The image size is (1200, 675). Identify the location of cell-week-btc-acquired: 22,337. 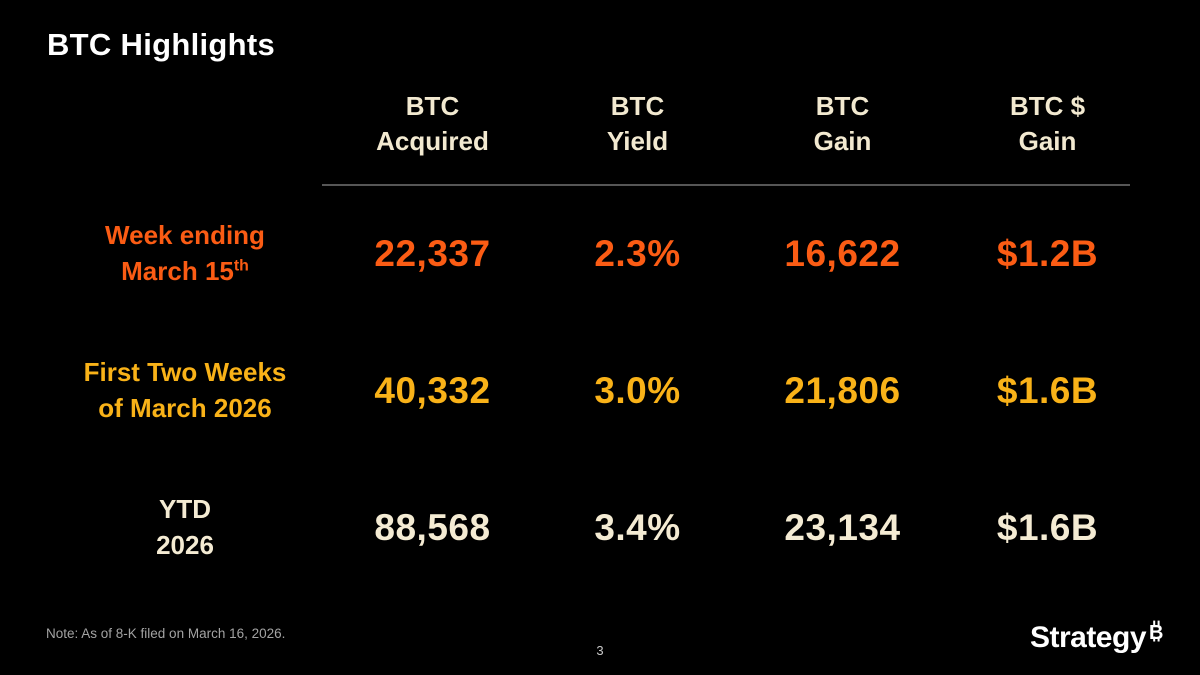
(432, 253).